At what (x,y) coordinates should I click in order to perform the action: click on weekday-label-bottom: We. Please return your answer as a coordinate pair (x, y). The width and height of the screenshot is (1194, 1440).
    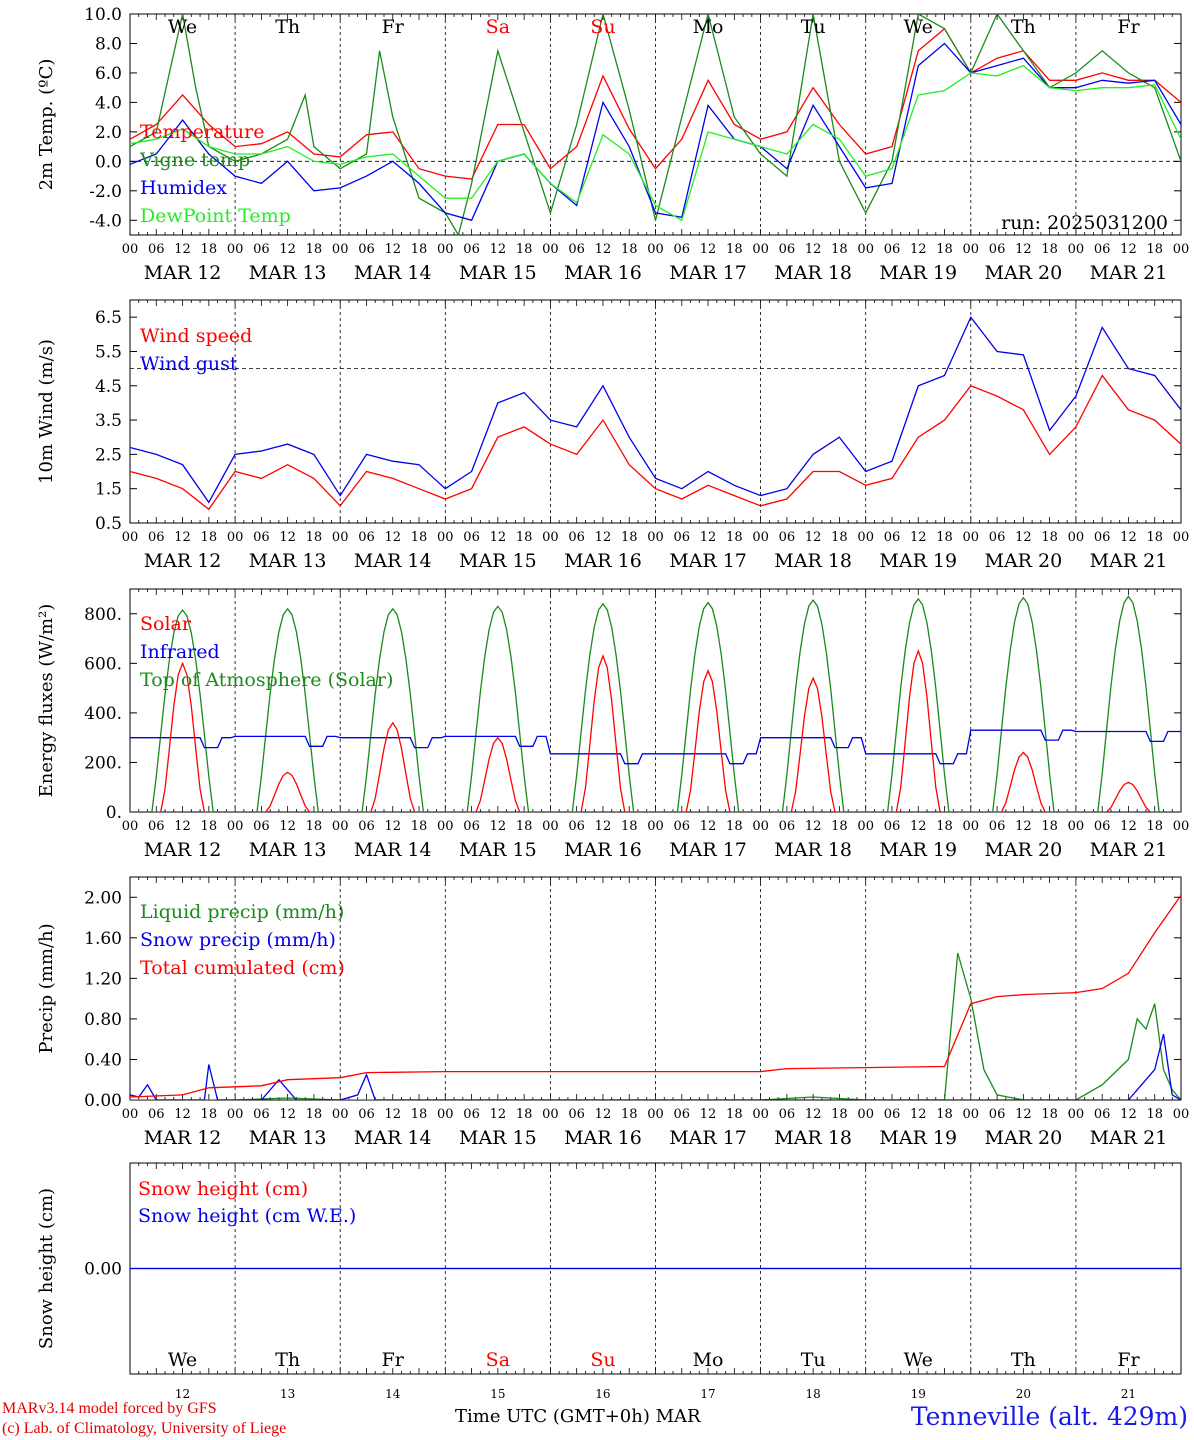
    Looking at the image, I should click on (918, 1360).